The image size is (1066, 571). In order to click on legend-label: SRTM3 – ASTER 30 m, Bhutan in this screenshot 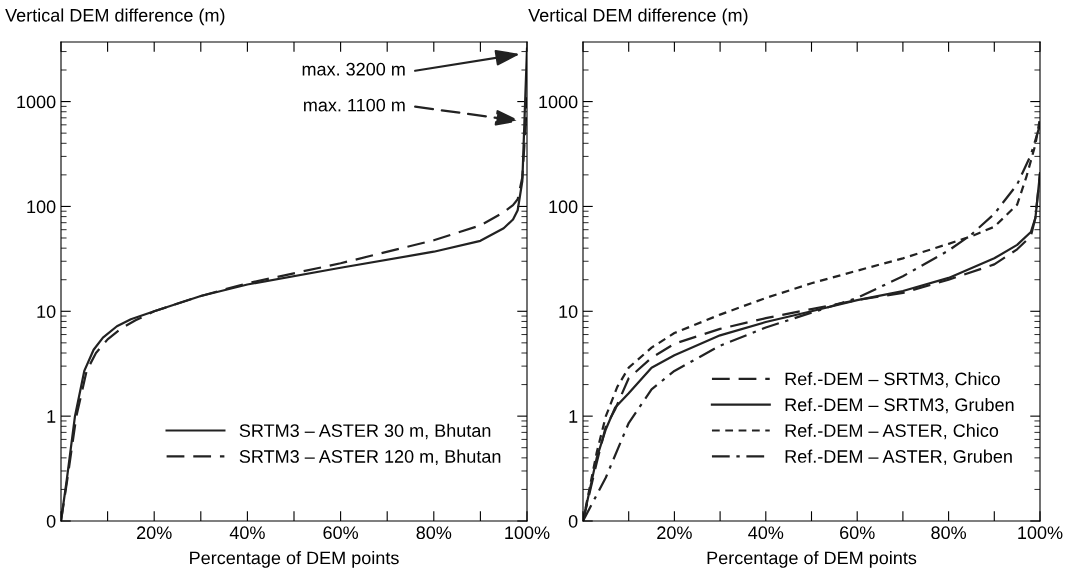, I will do `click(365, 431)`.